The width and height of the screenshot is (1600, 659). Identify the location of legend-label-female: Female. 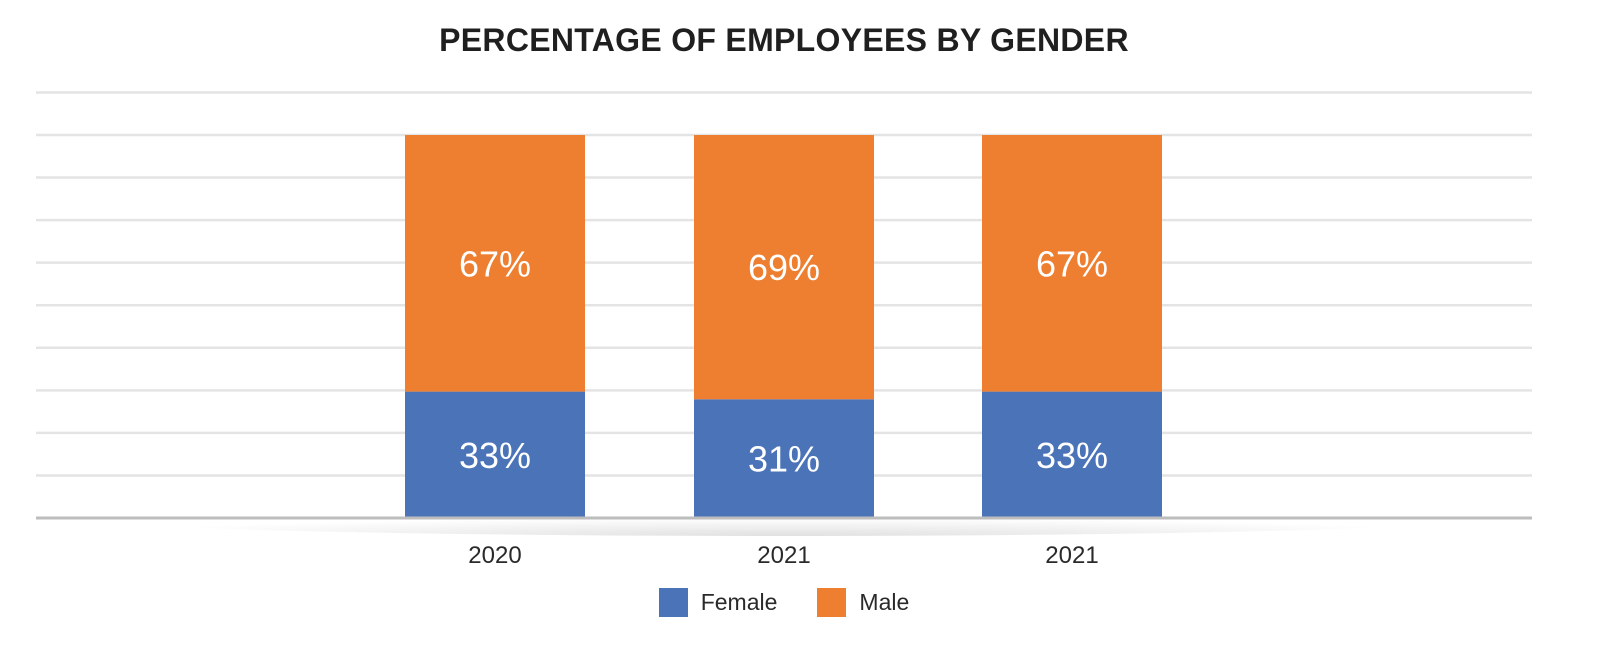
(739, 602).